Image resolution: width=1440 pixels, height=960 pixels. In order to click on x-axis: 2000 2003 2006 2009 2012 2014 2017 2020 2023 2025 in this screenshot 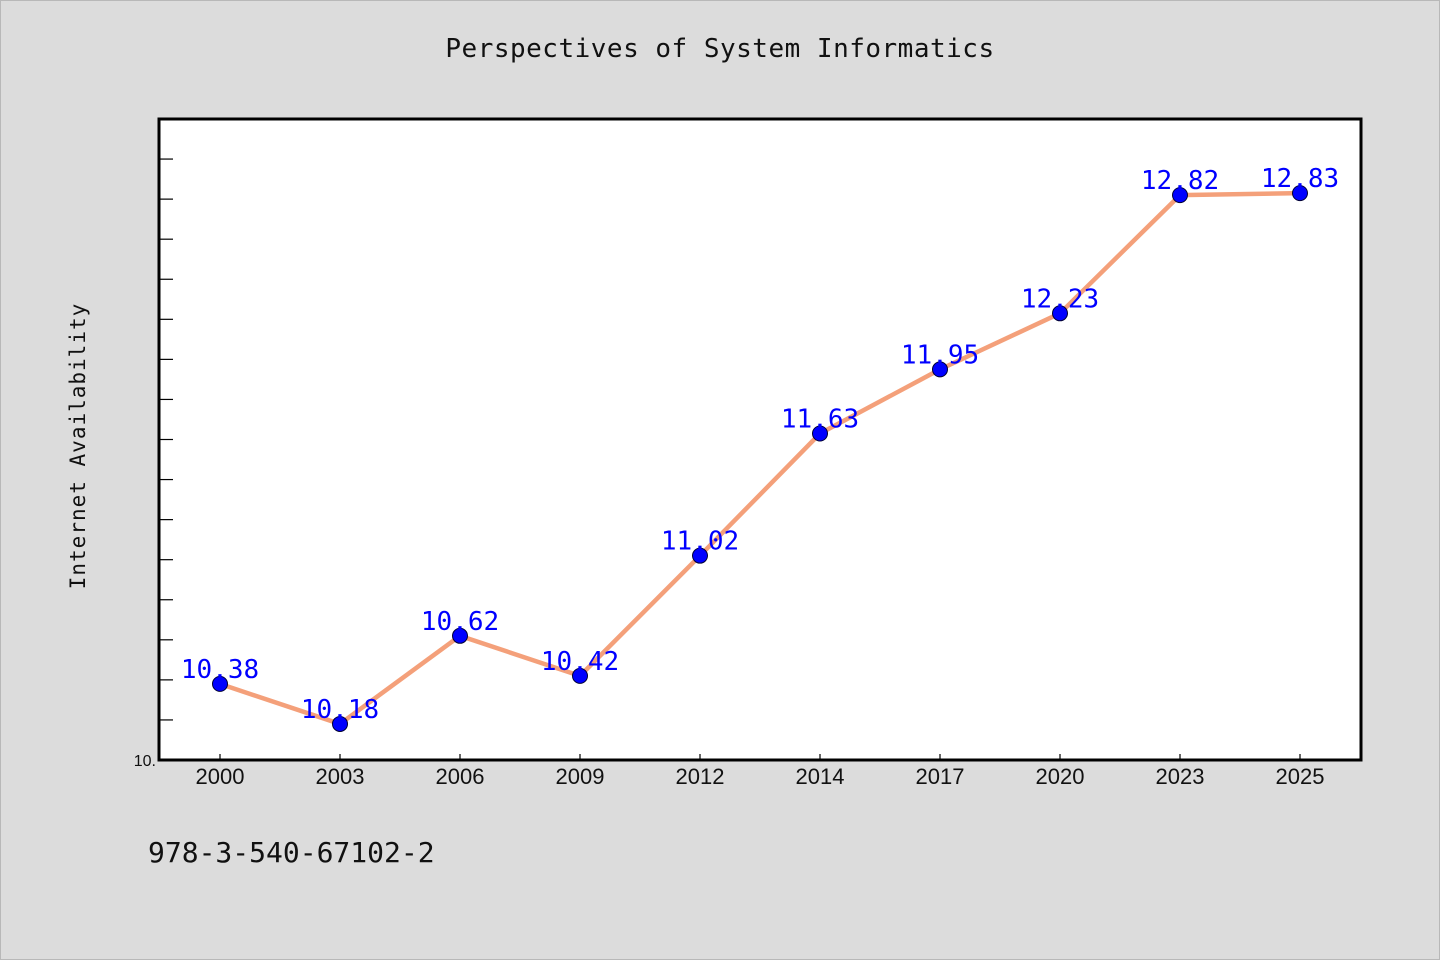, I will do `click(760, 771)`.